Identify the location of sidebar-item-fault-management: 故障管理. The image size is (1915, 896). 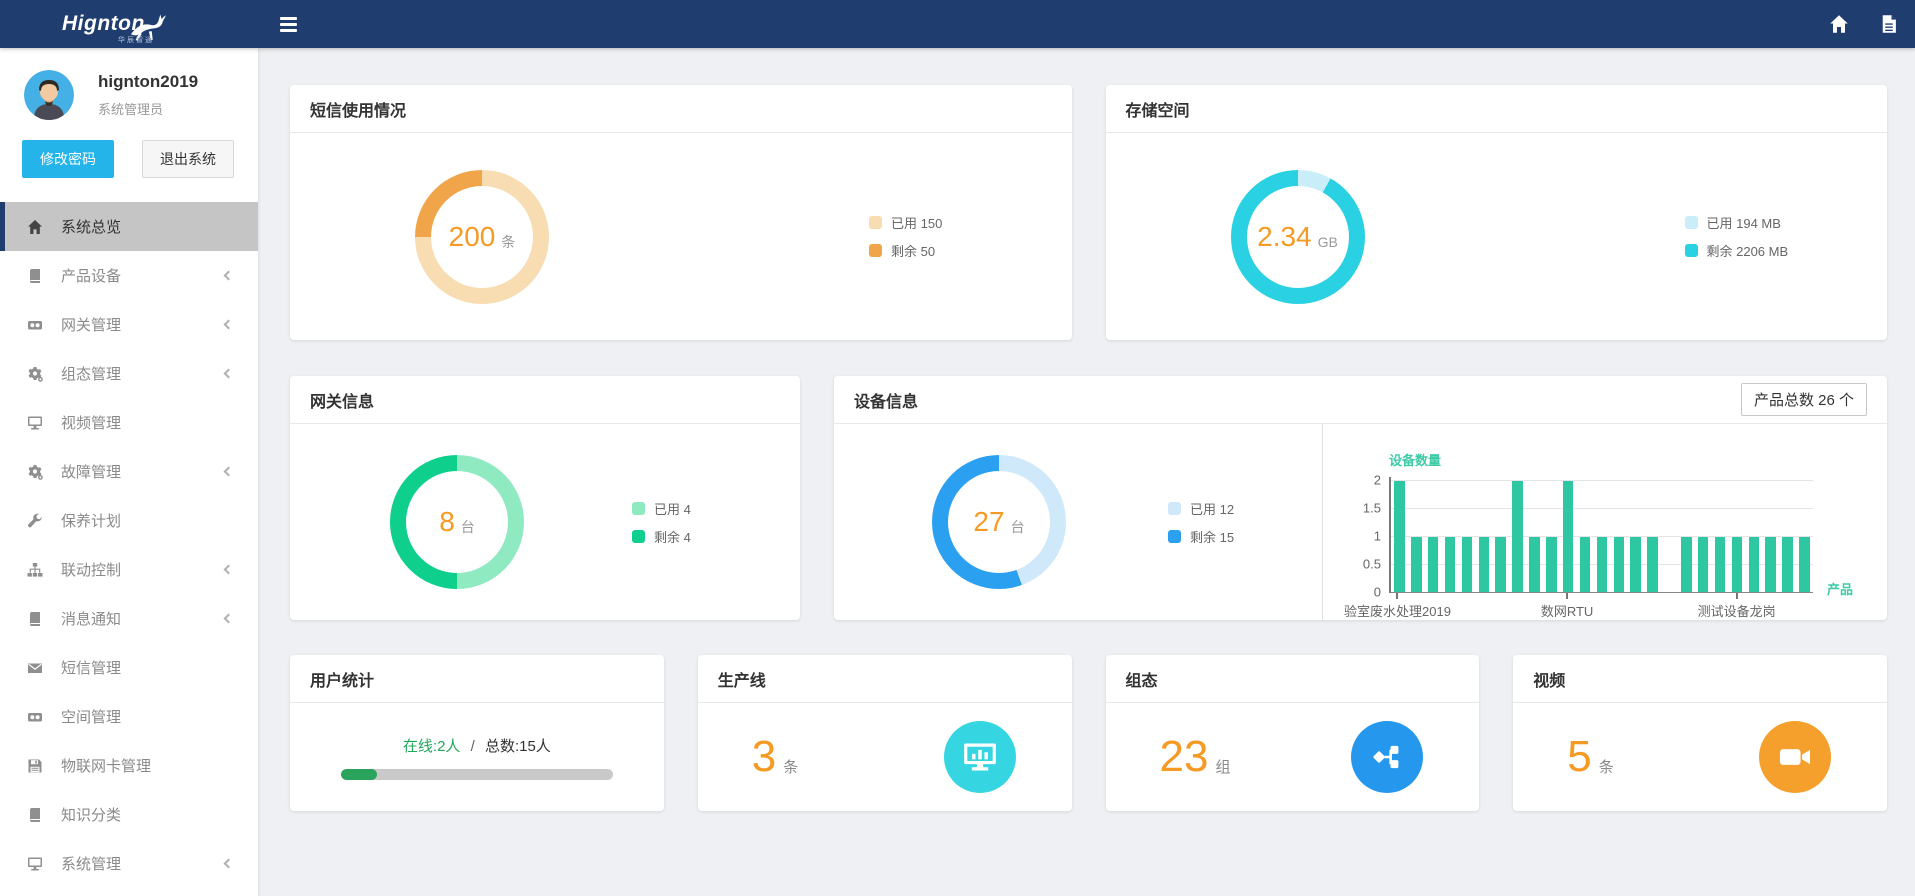
(129, 471).